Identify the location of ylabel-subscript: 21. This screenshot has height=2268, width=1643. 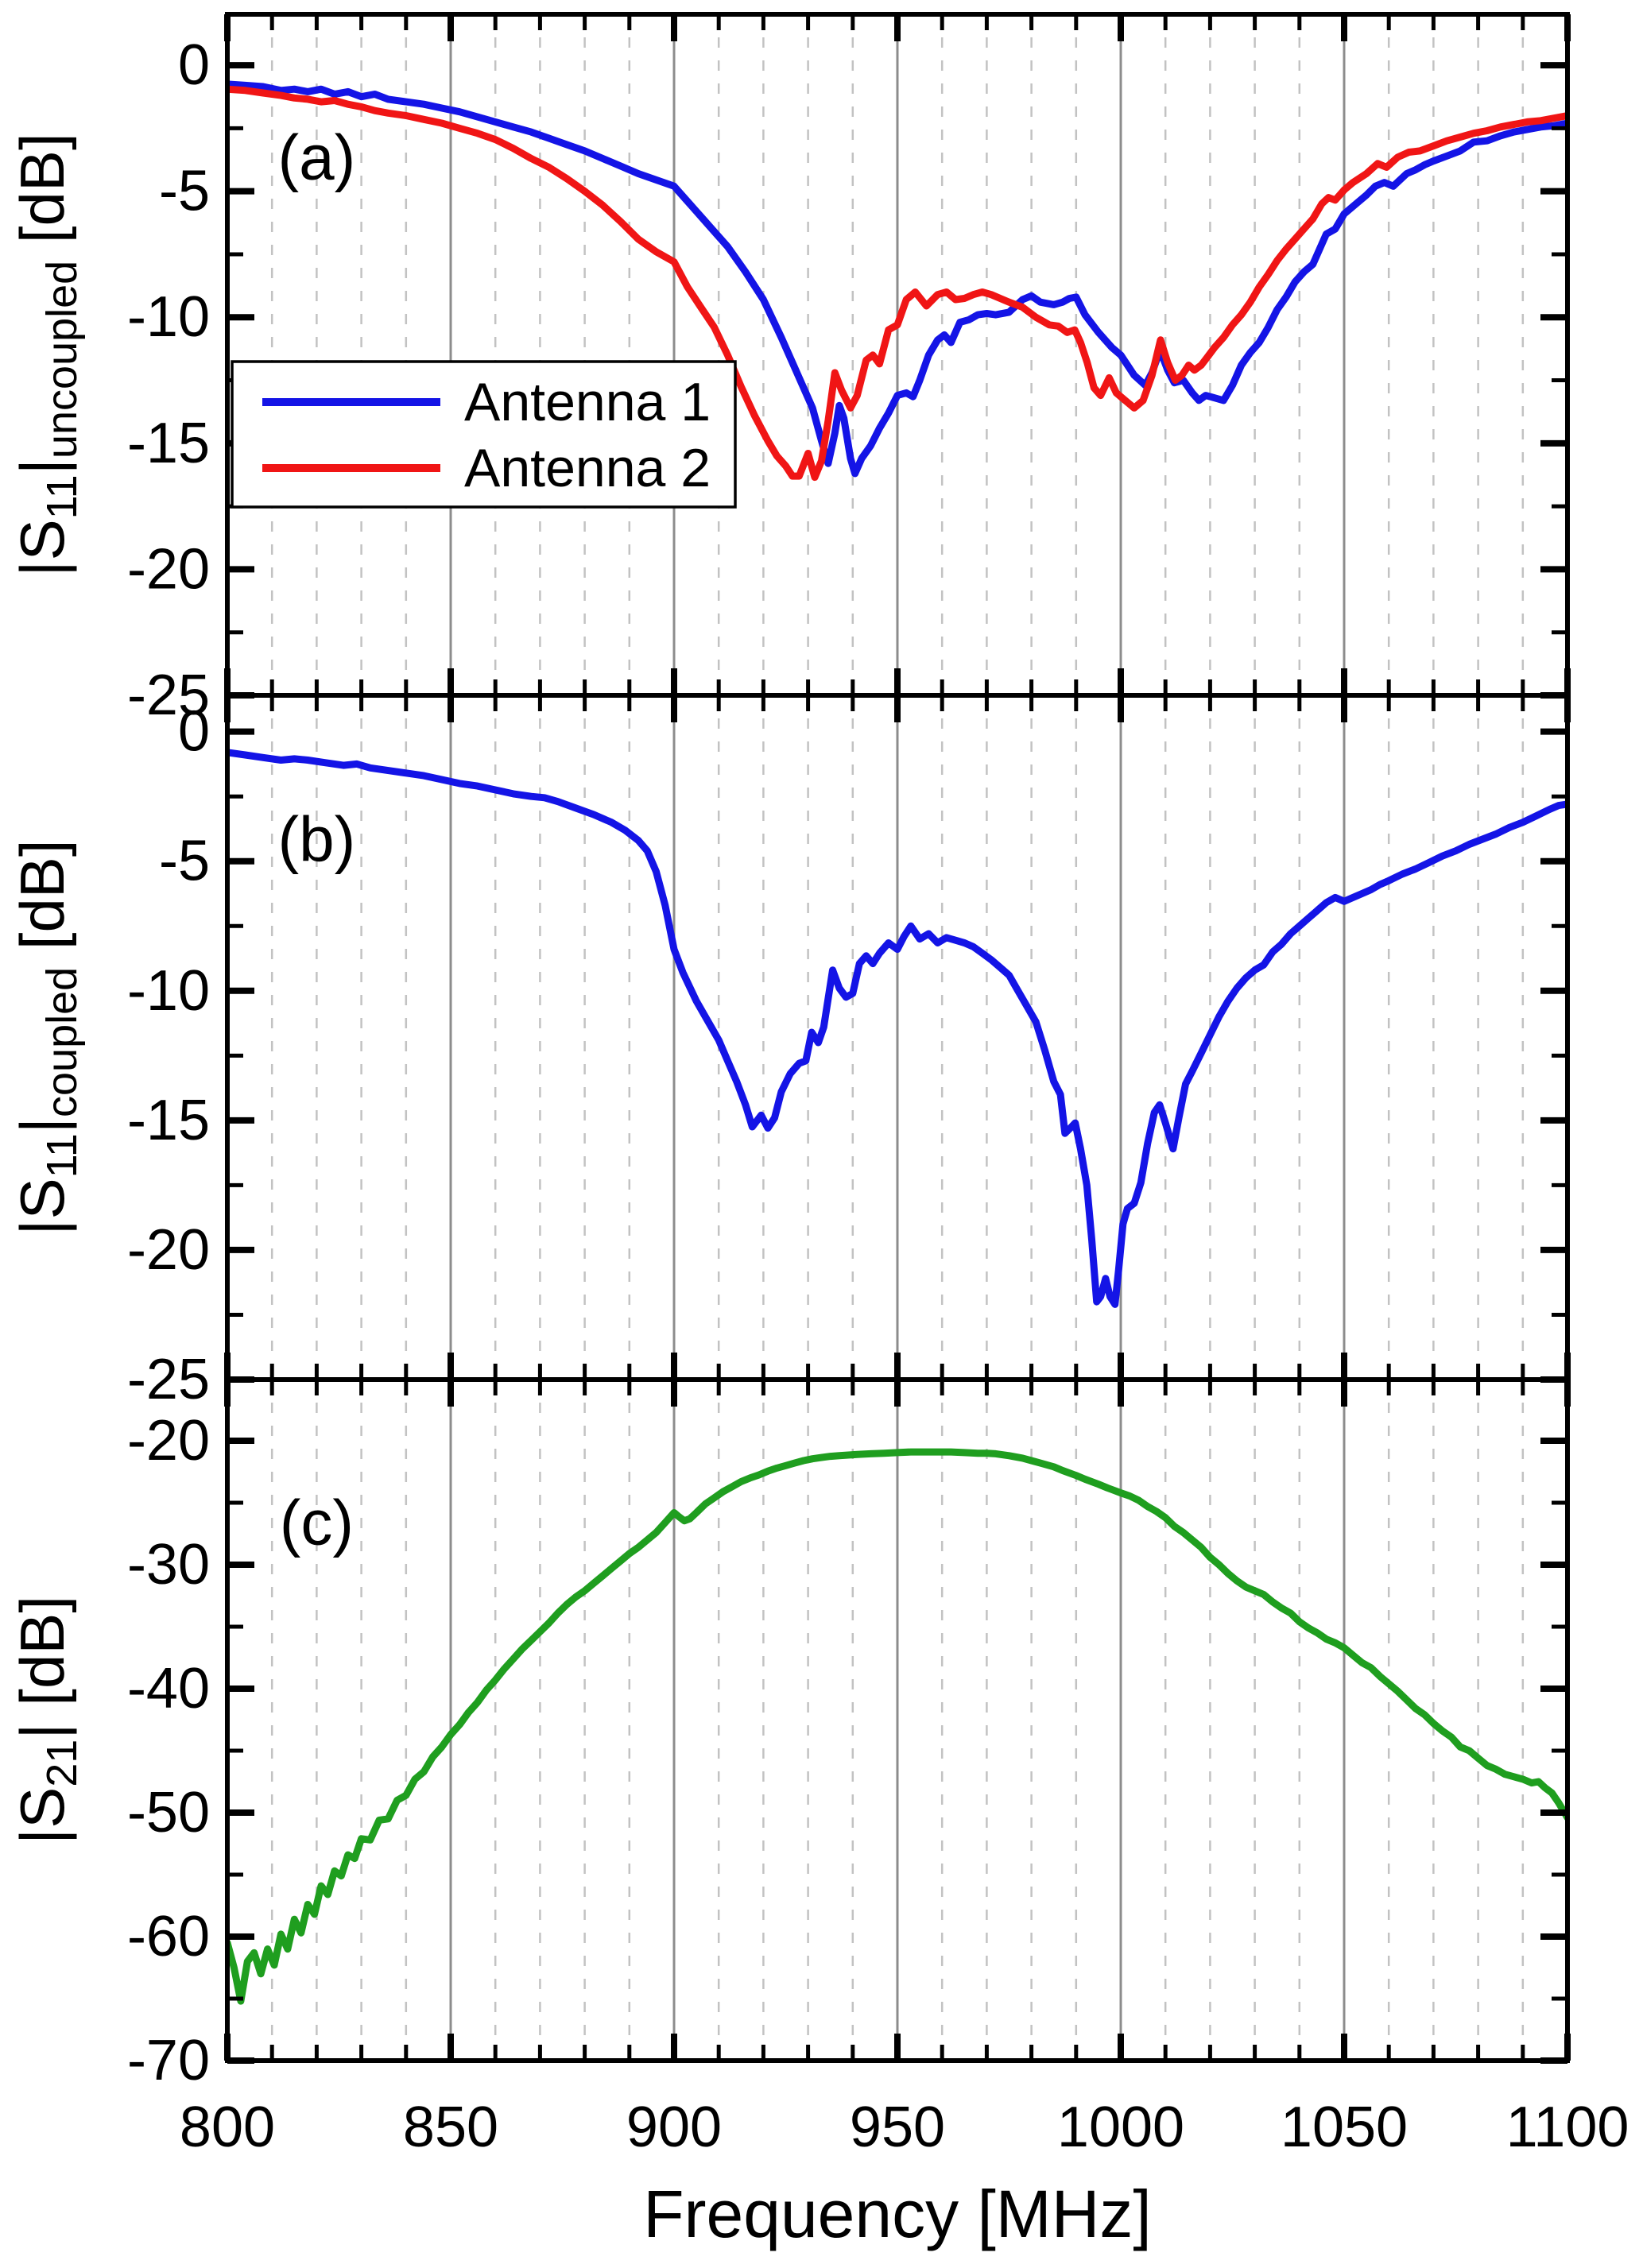
(62, 1763).